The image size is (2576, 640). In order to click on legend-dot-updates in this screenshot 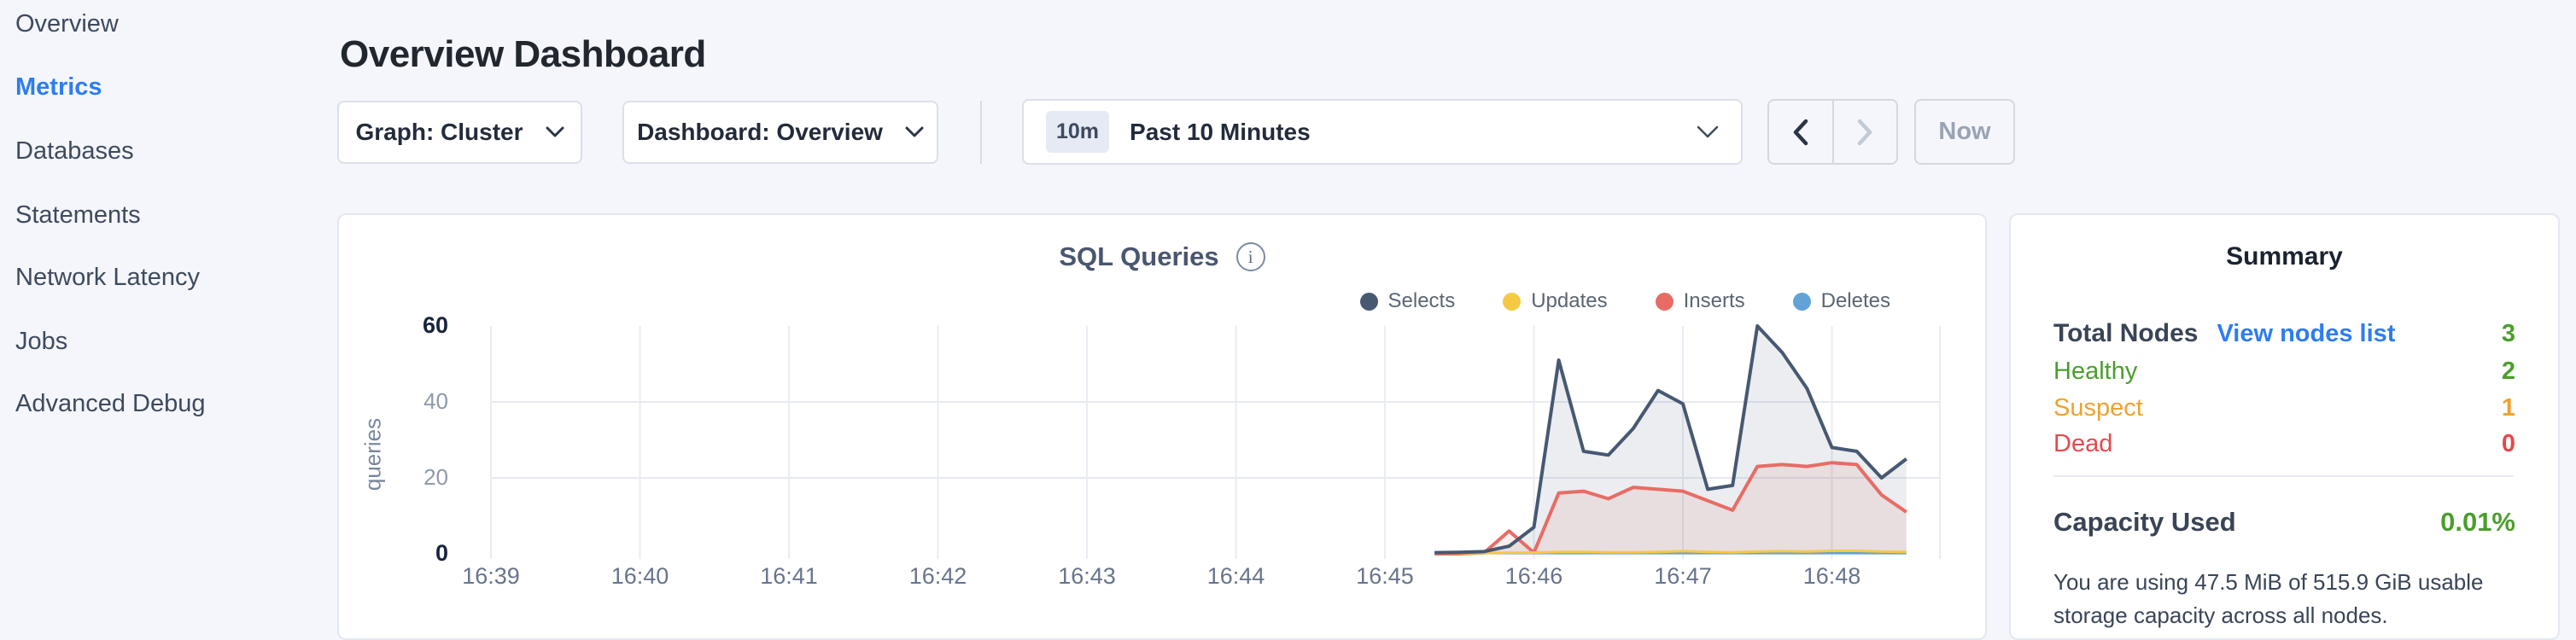, I will do `click(1512, 301)`.